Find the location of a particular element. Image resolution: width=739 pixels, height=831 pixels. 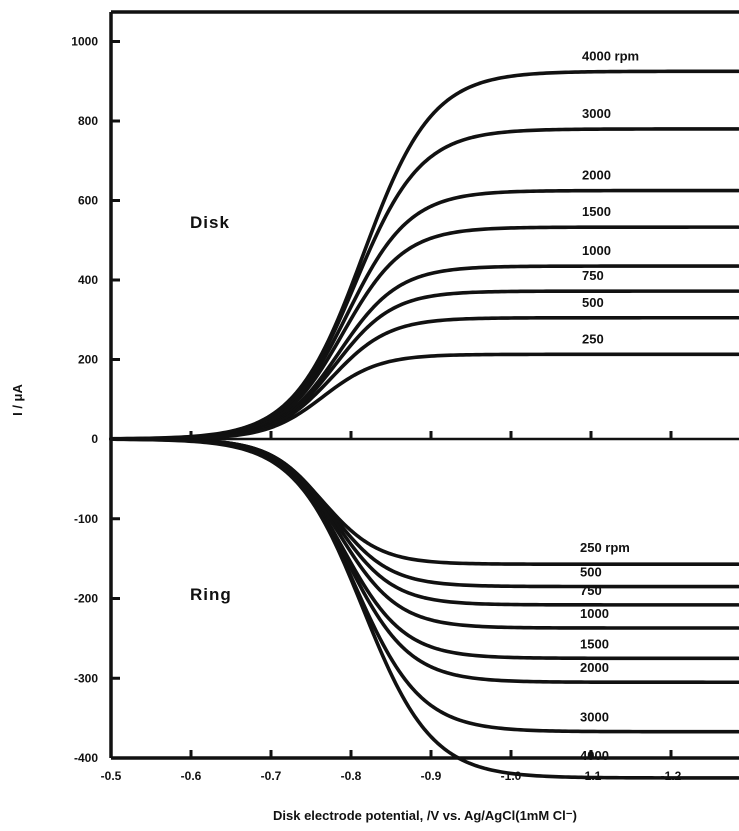

y-tick-label: 600 is located at coordinates (88, 201).